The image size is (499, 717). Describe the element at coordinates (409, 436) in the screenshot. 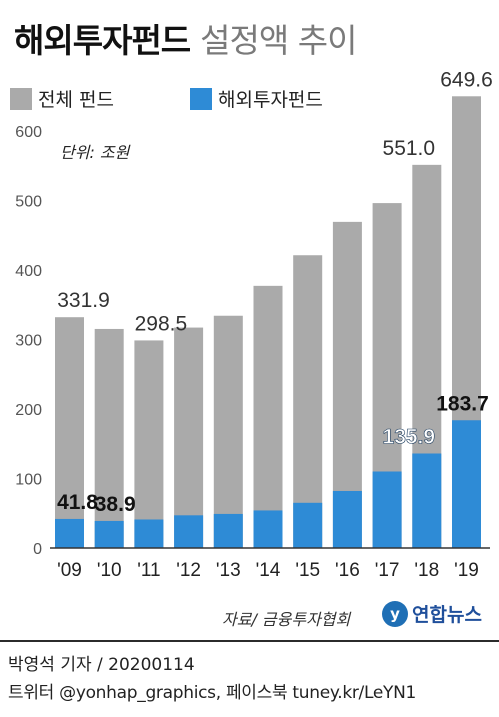

I see `data-label-overseas: 135.9` at that location.